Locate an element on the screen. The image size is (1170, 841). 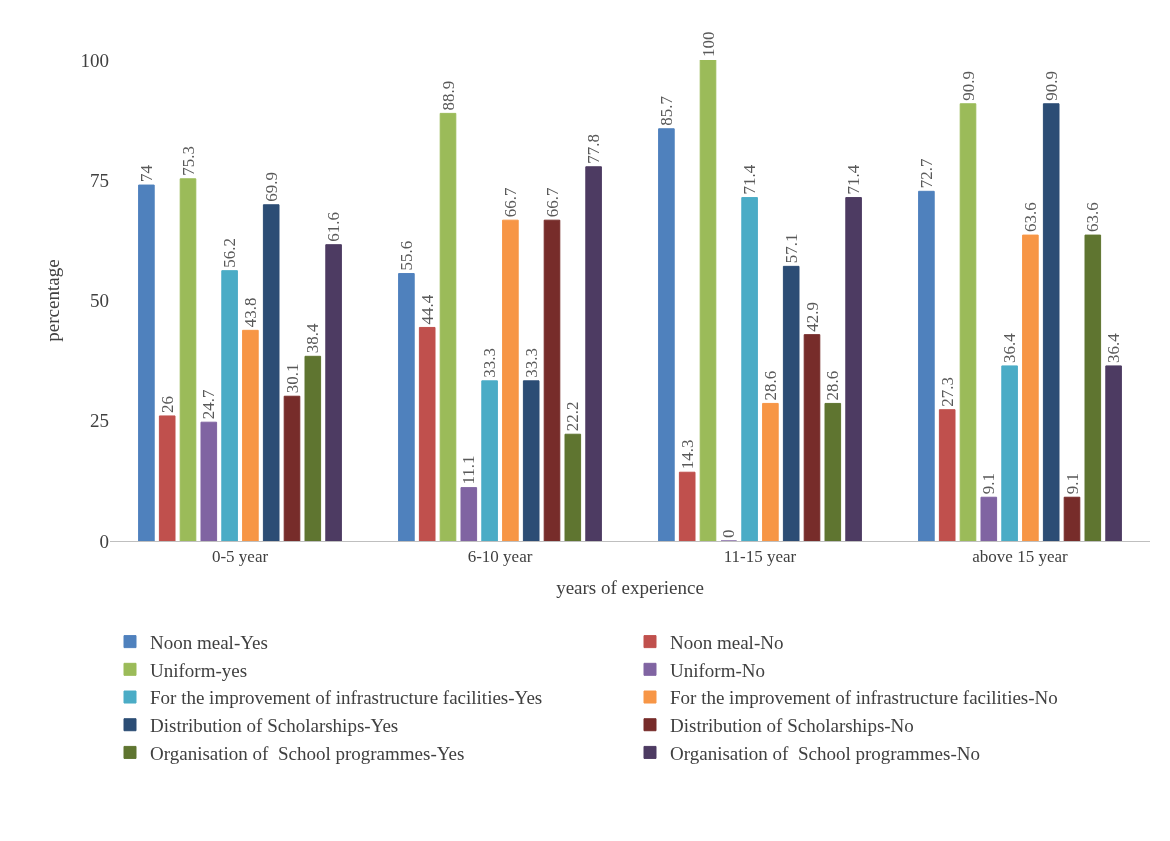
data-label: 77.8 is located at coordinates (594, 149).